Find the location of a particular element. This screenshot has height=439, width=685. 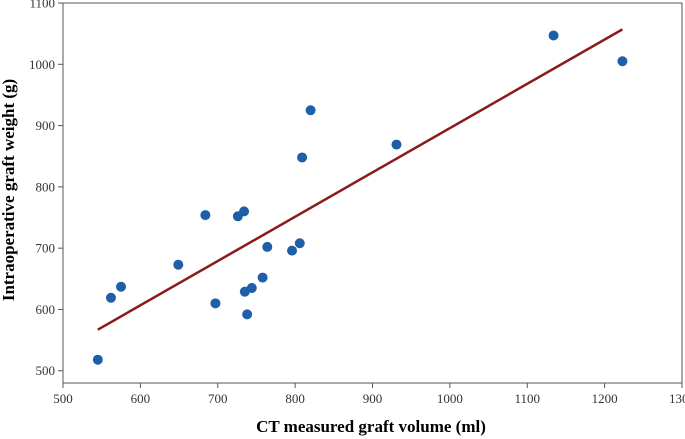

x-tick-label: 900 is located at coordinates (373, 398).